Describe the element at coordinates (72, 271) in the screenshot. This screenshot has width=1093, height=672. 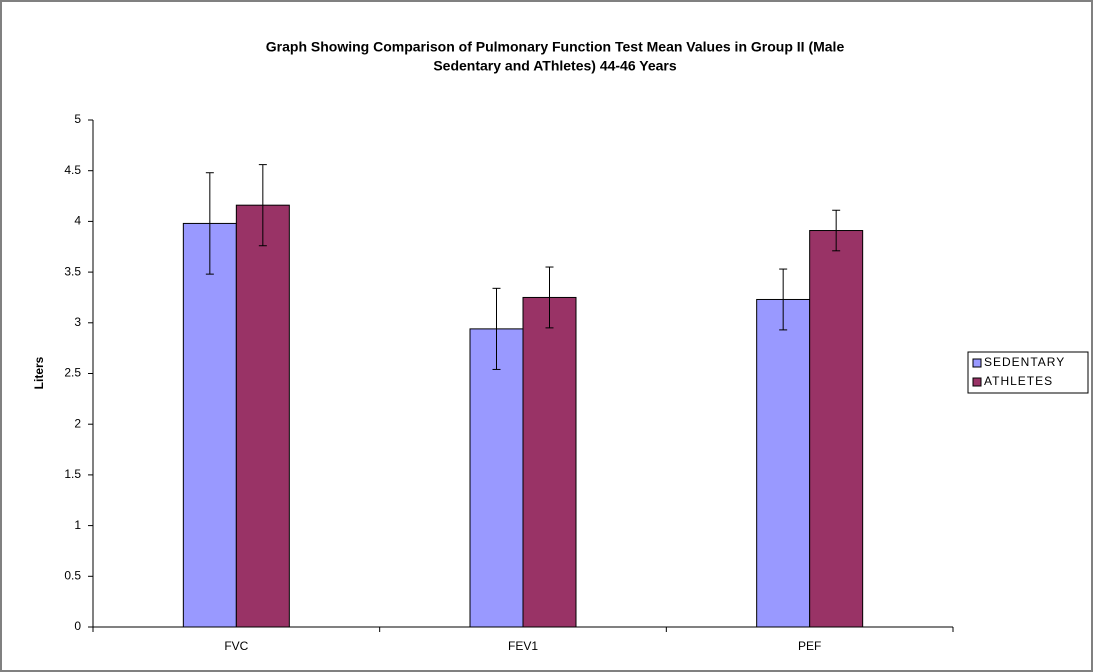
I see `y-tick-label: 3.5` at that location.